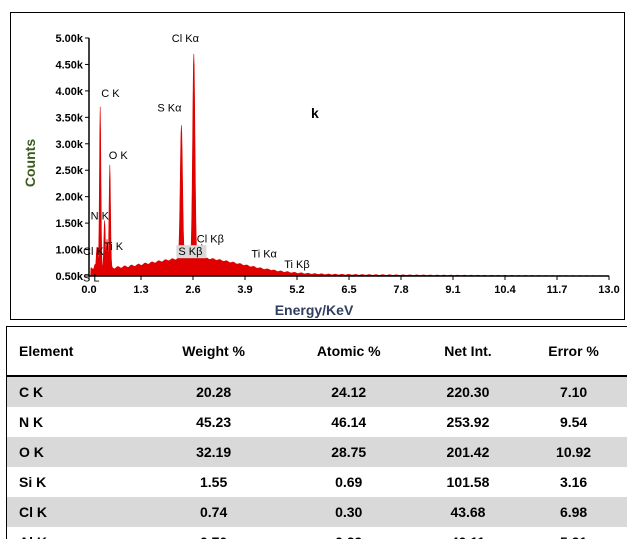 The image size is (627, 539). What do you see at coordinates (573, 391) in the screenshot?
I see `cell-error: 7.10` at bounding box center [573, 391].